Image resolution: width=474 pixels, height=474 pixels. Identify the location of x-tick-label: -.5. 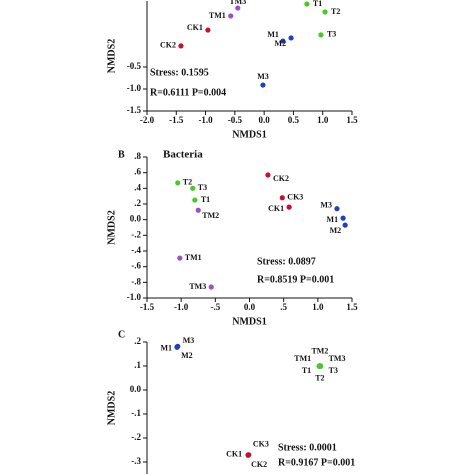
(215, 307).